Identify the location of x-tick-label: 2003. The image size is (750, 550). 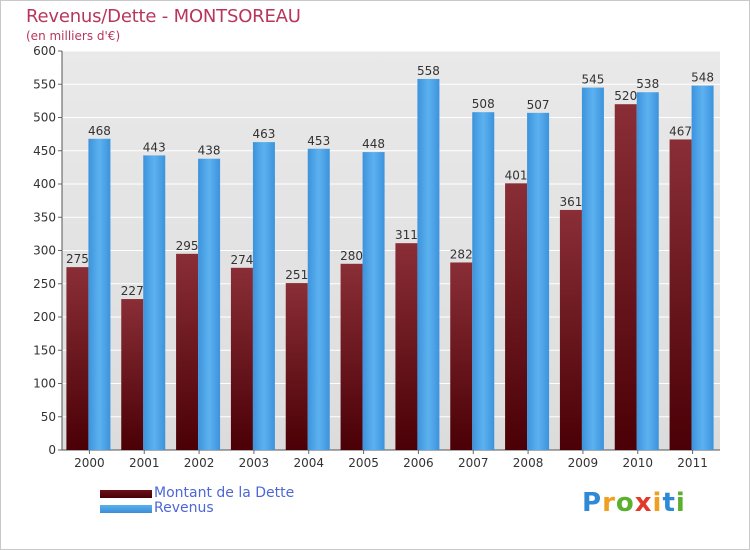
(254, 463).